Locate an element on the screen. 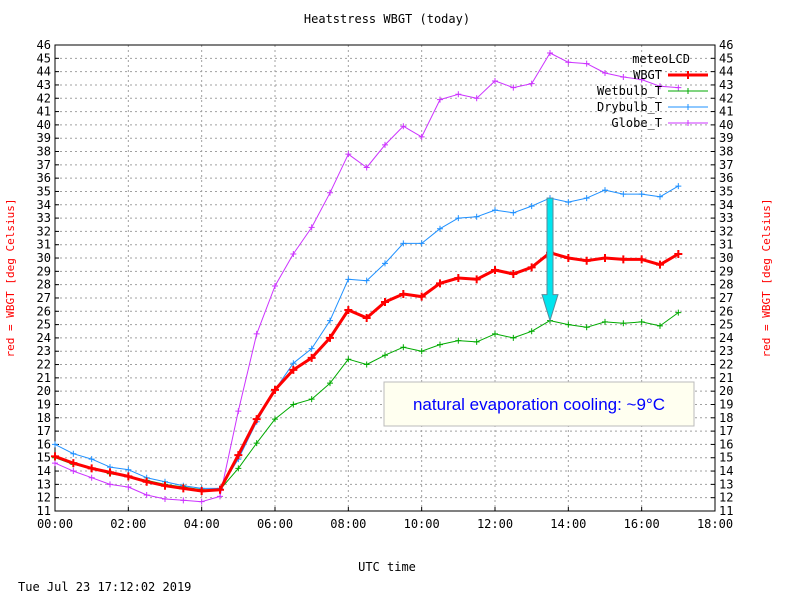 This screenshot has height=593, width=794. y-tick-label-right: 31 is located at coordinates (726, 245).